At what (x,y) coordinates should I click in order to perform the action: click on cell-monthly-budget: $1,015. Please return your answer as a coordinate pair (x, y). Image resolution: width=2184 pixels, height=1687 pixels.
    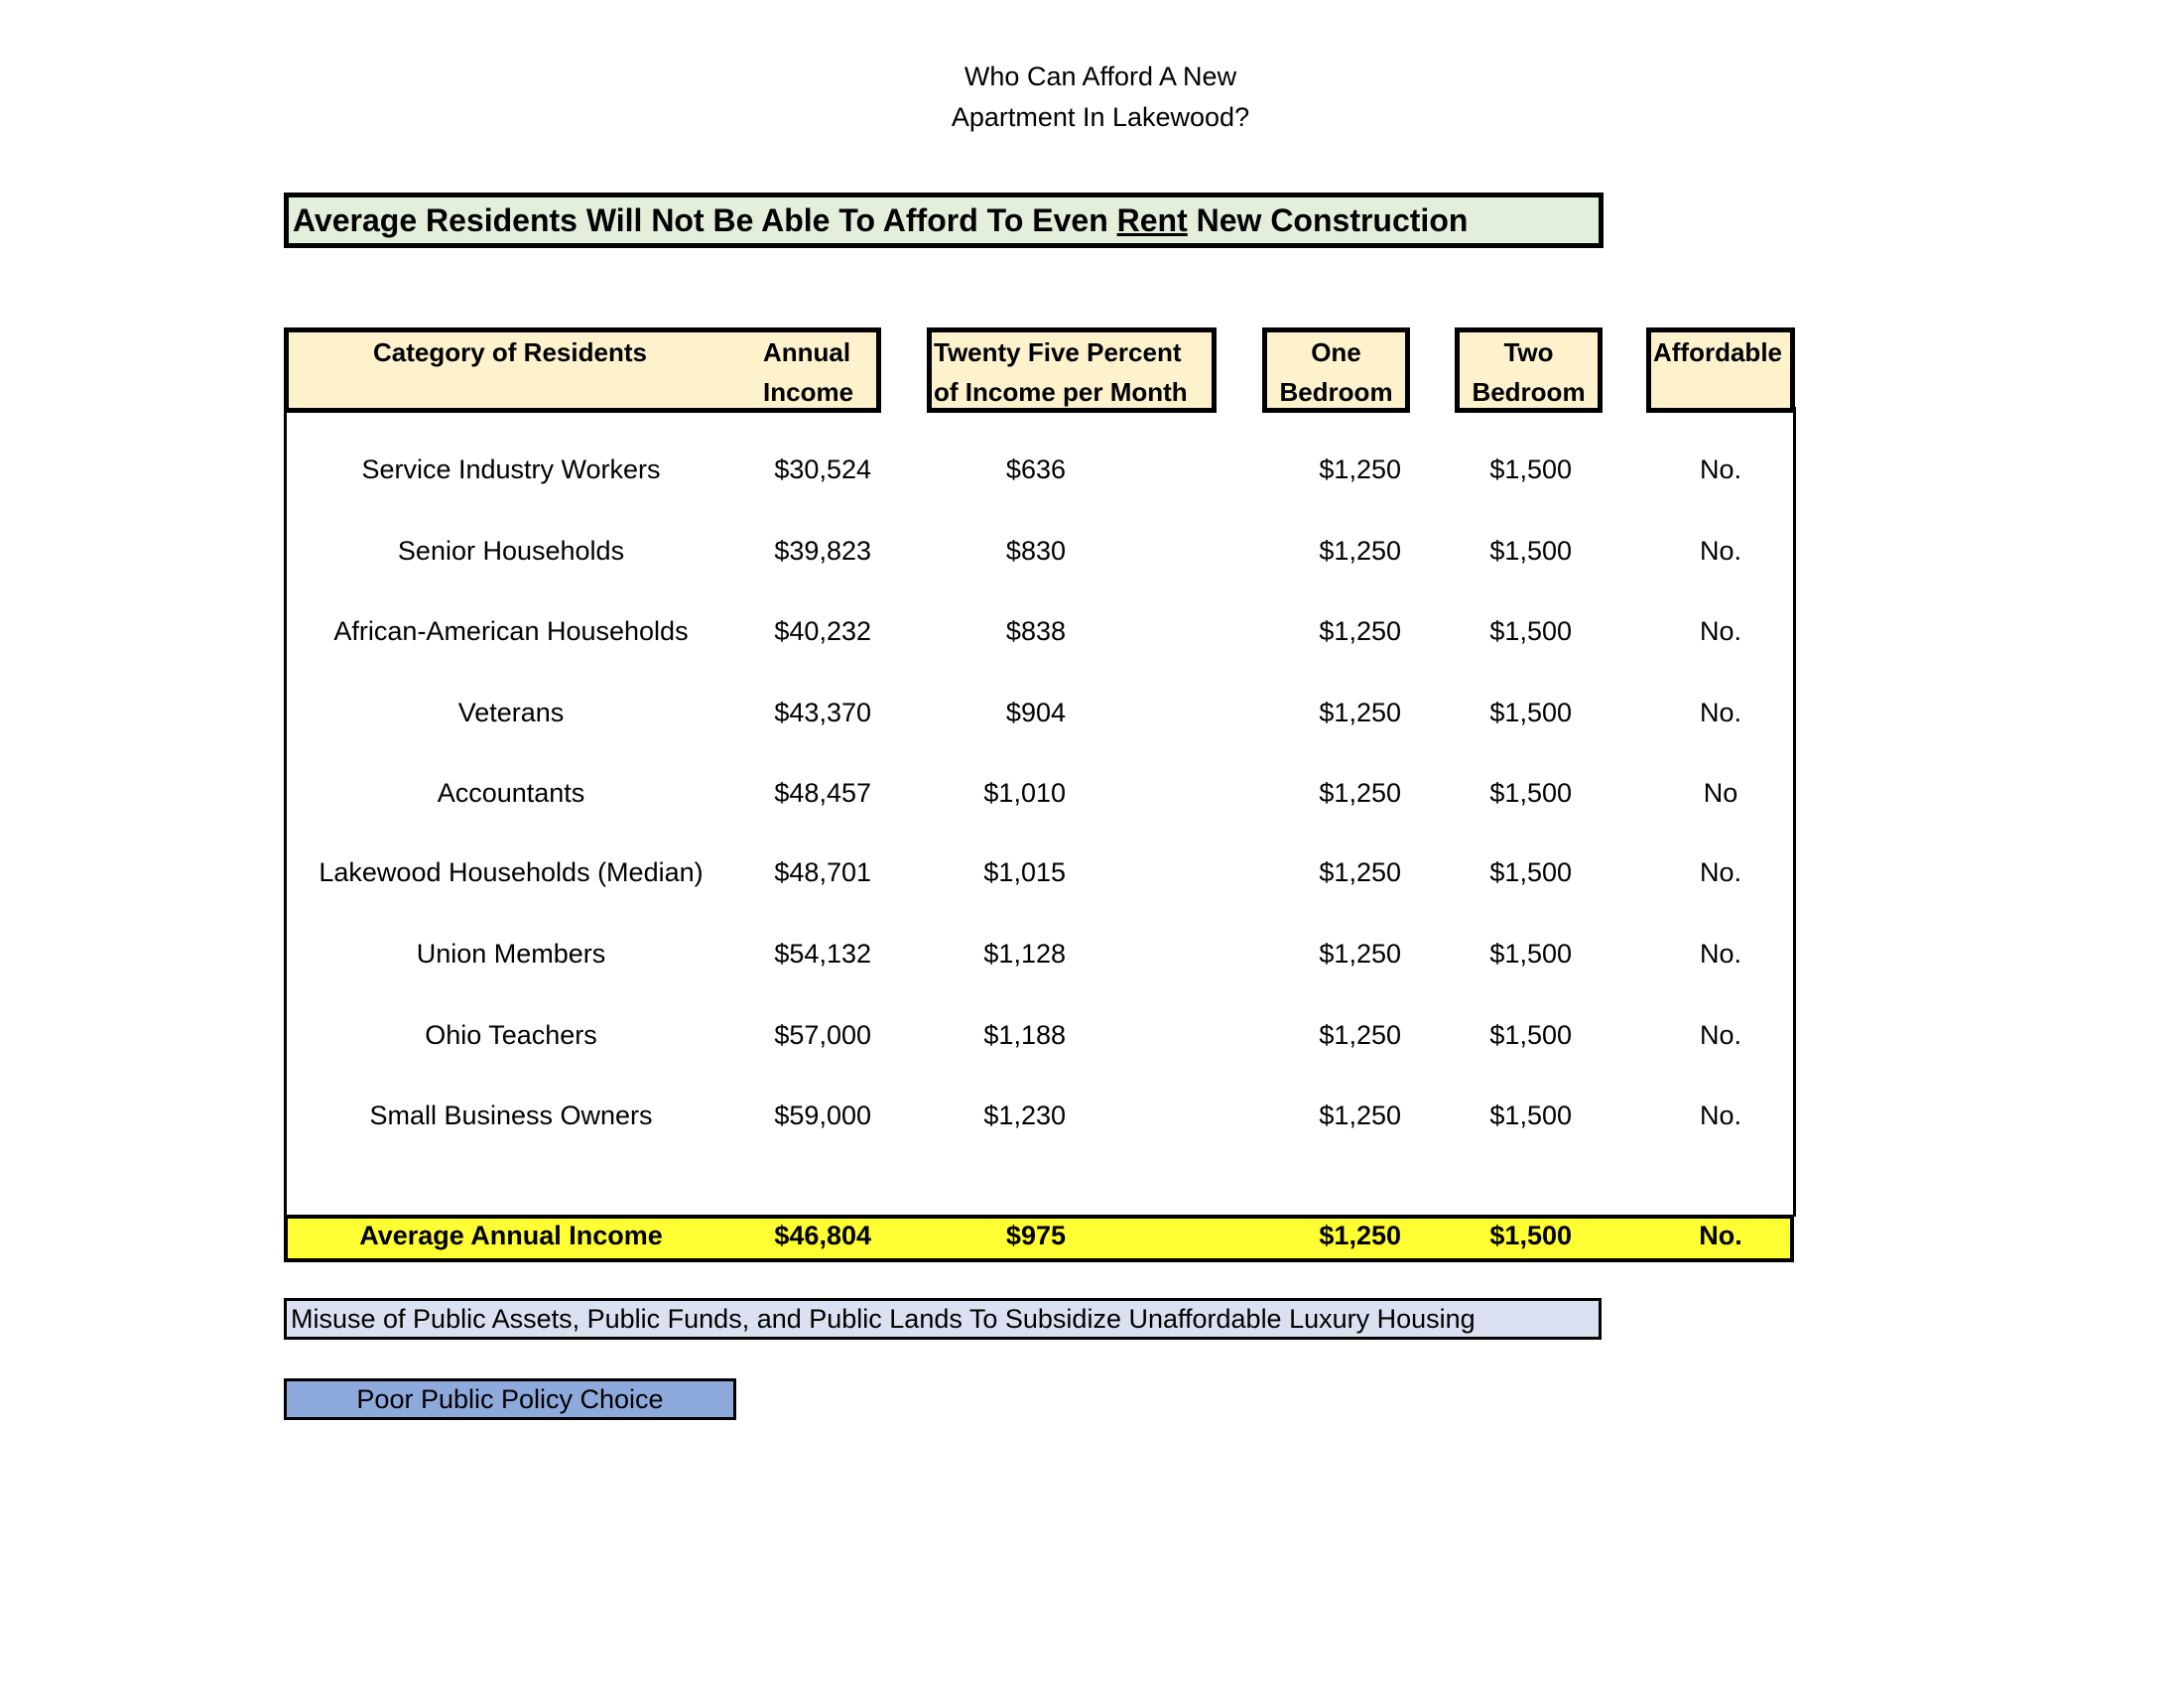
    Looking at the image, I should click on (1024, 872).